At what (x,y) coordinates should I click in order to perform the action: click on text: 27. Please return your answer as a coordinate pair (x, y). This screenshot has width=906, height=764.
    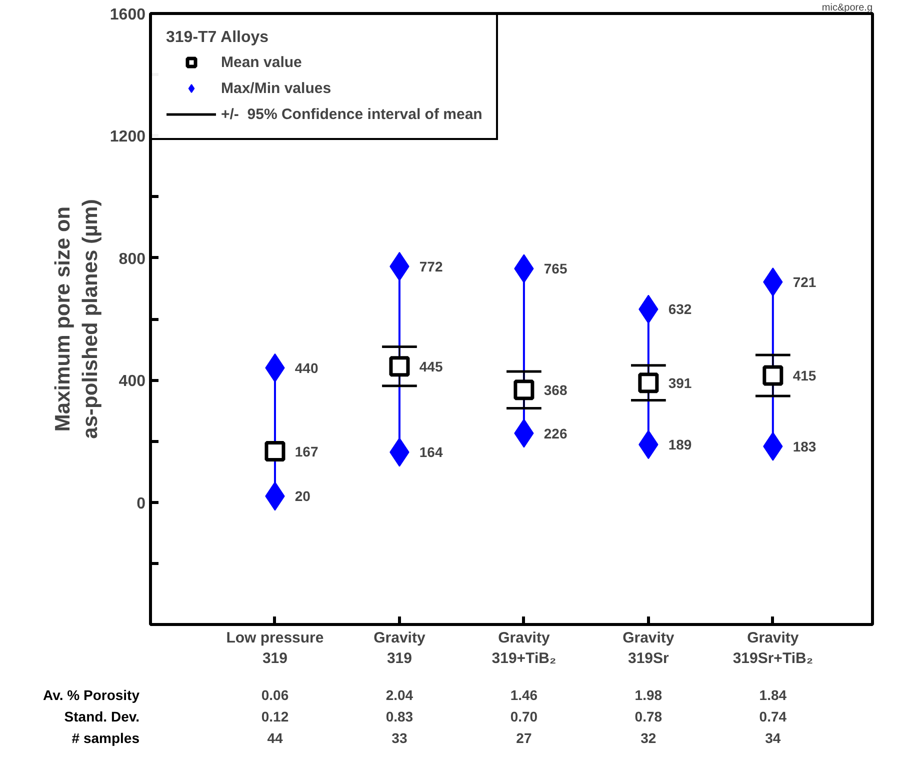
    Looking at the image, I should click on (524, 738).